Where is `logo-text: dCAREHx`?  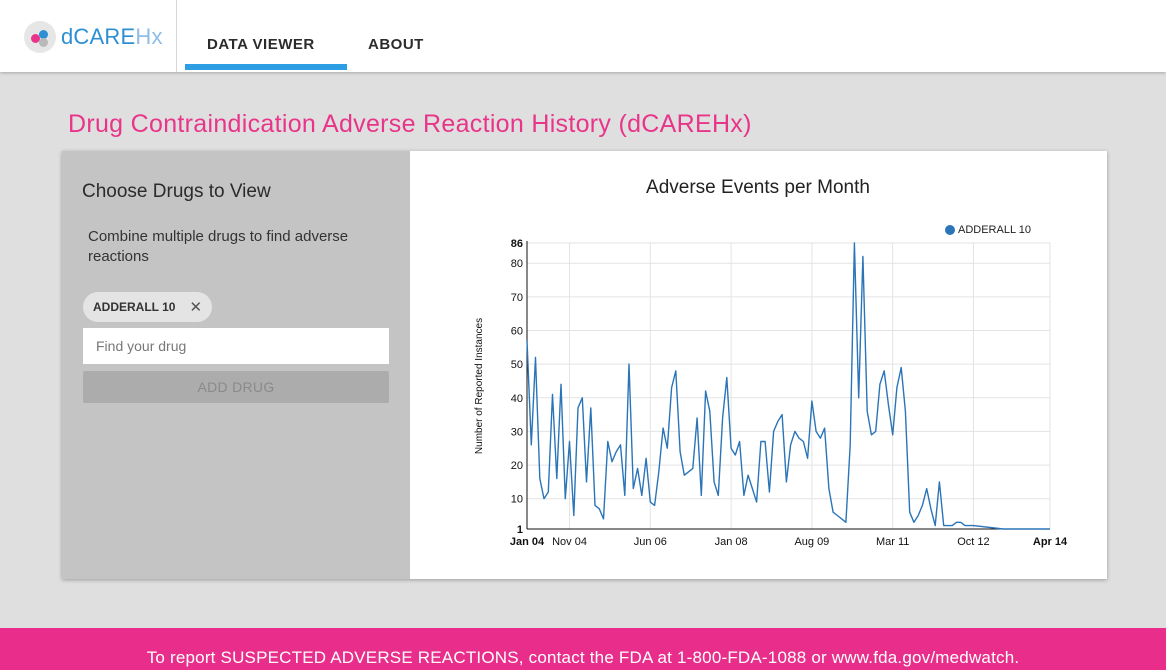
logo-text: dCAREHx is located at coordinates (112, 36).